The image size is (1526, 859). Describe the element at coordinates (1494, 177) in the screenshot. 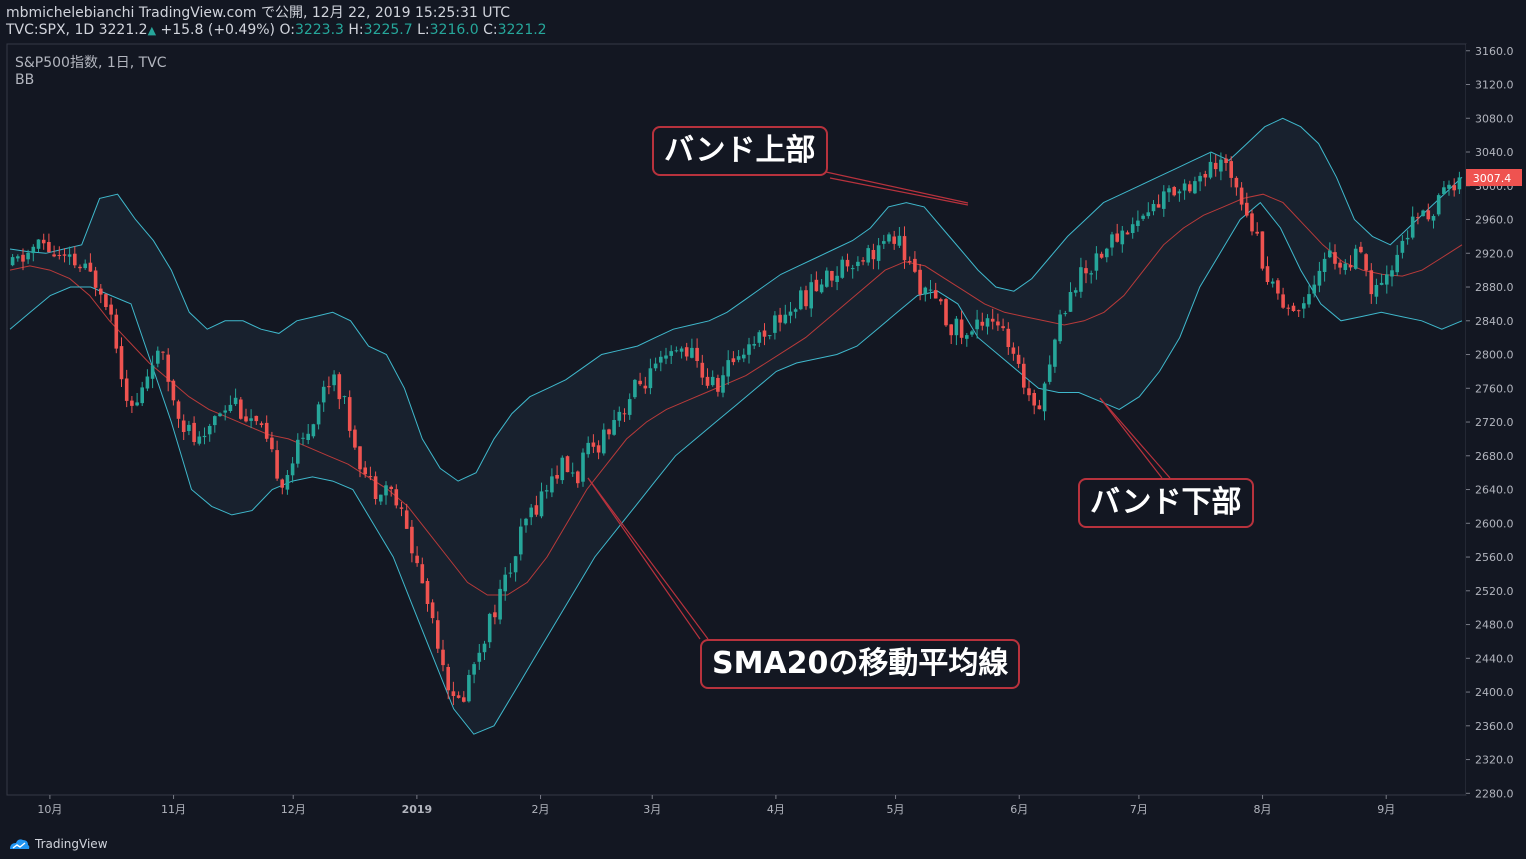

I see `current-price-label-group: 3007.4` at that location.